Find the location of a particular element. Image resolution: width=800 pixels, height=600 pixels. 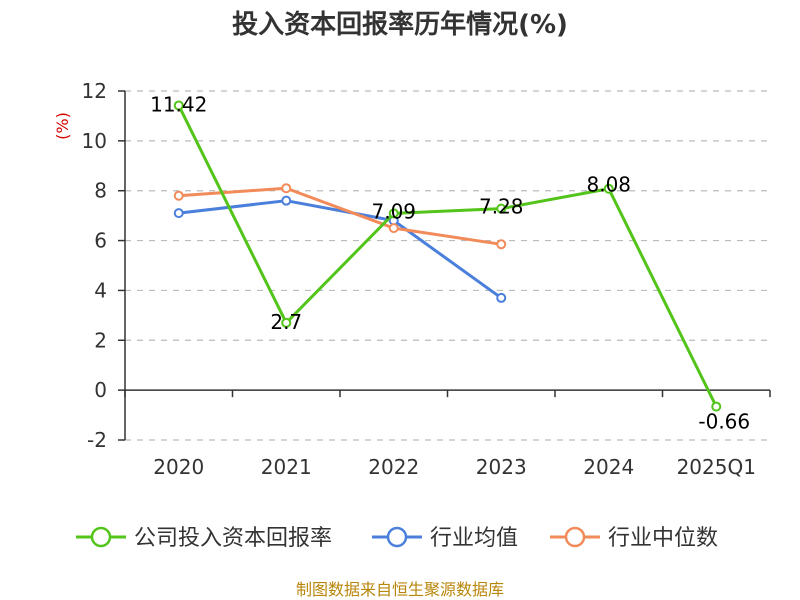

y-tick-label: 2 is located at coordinates (100, 340).